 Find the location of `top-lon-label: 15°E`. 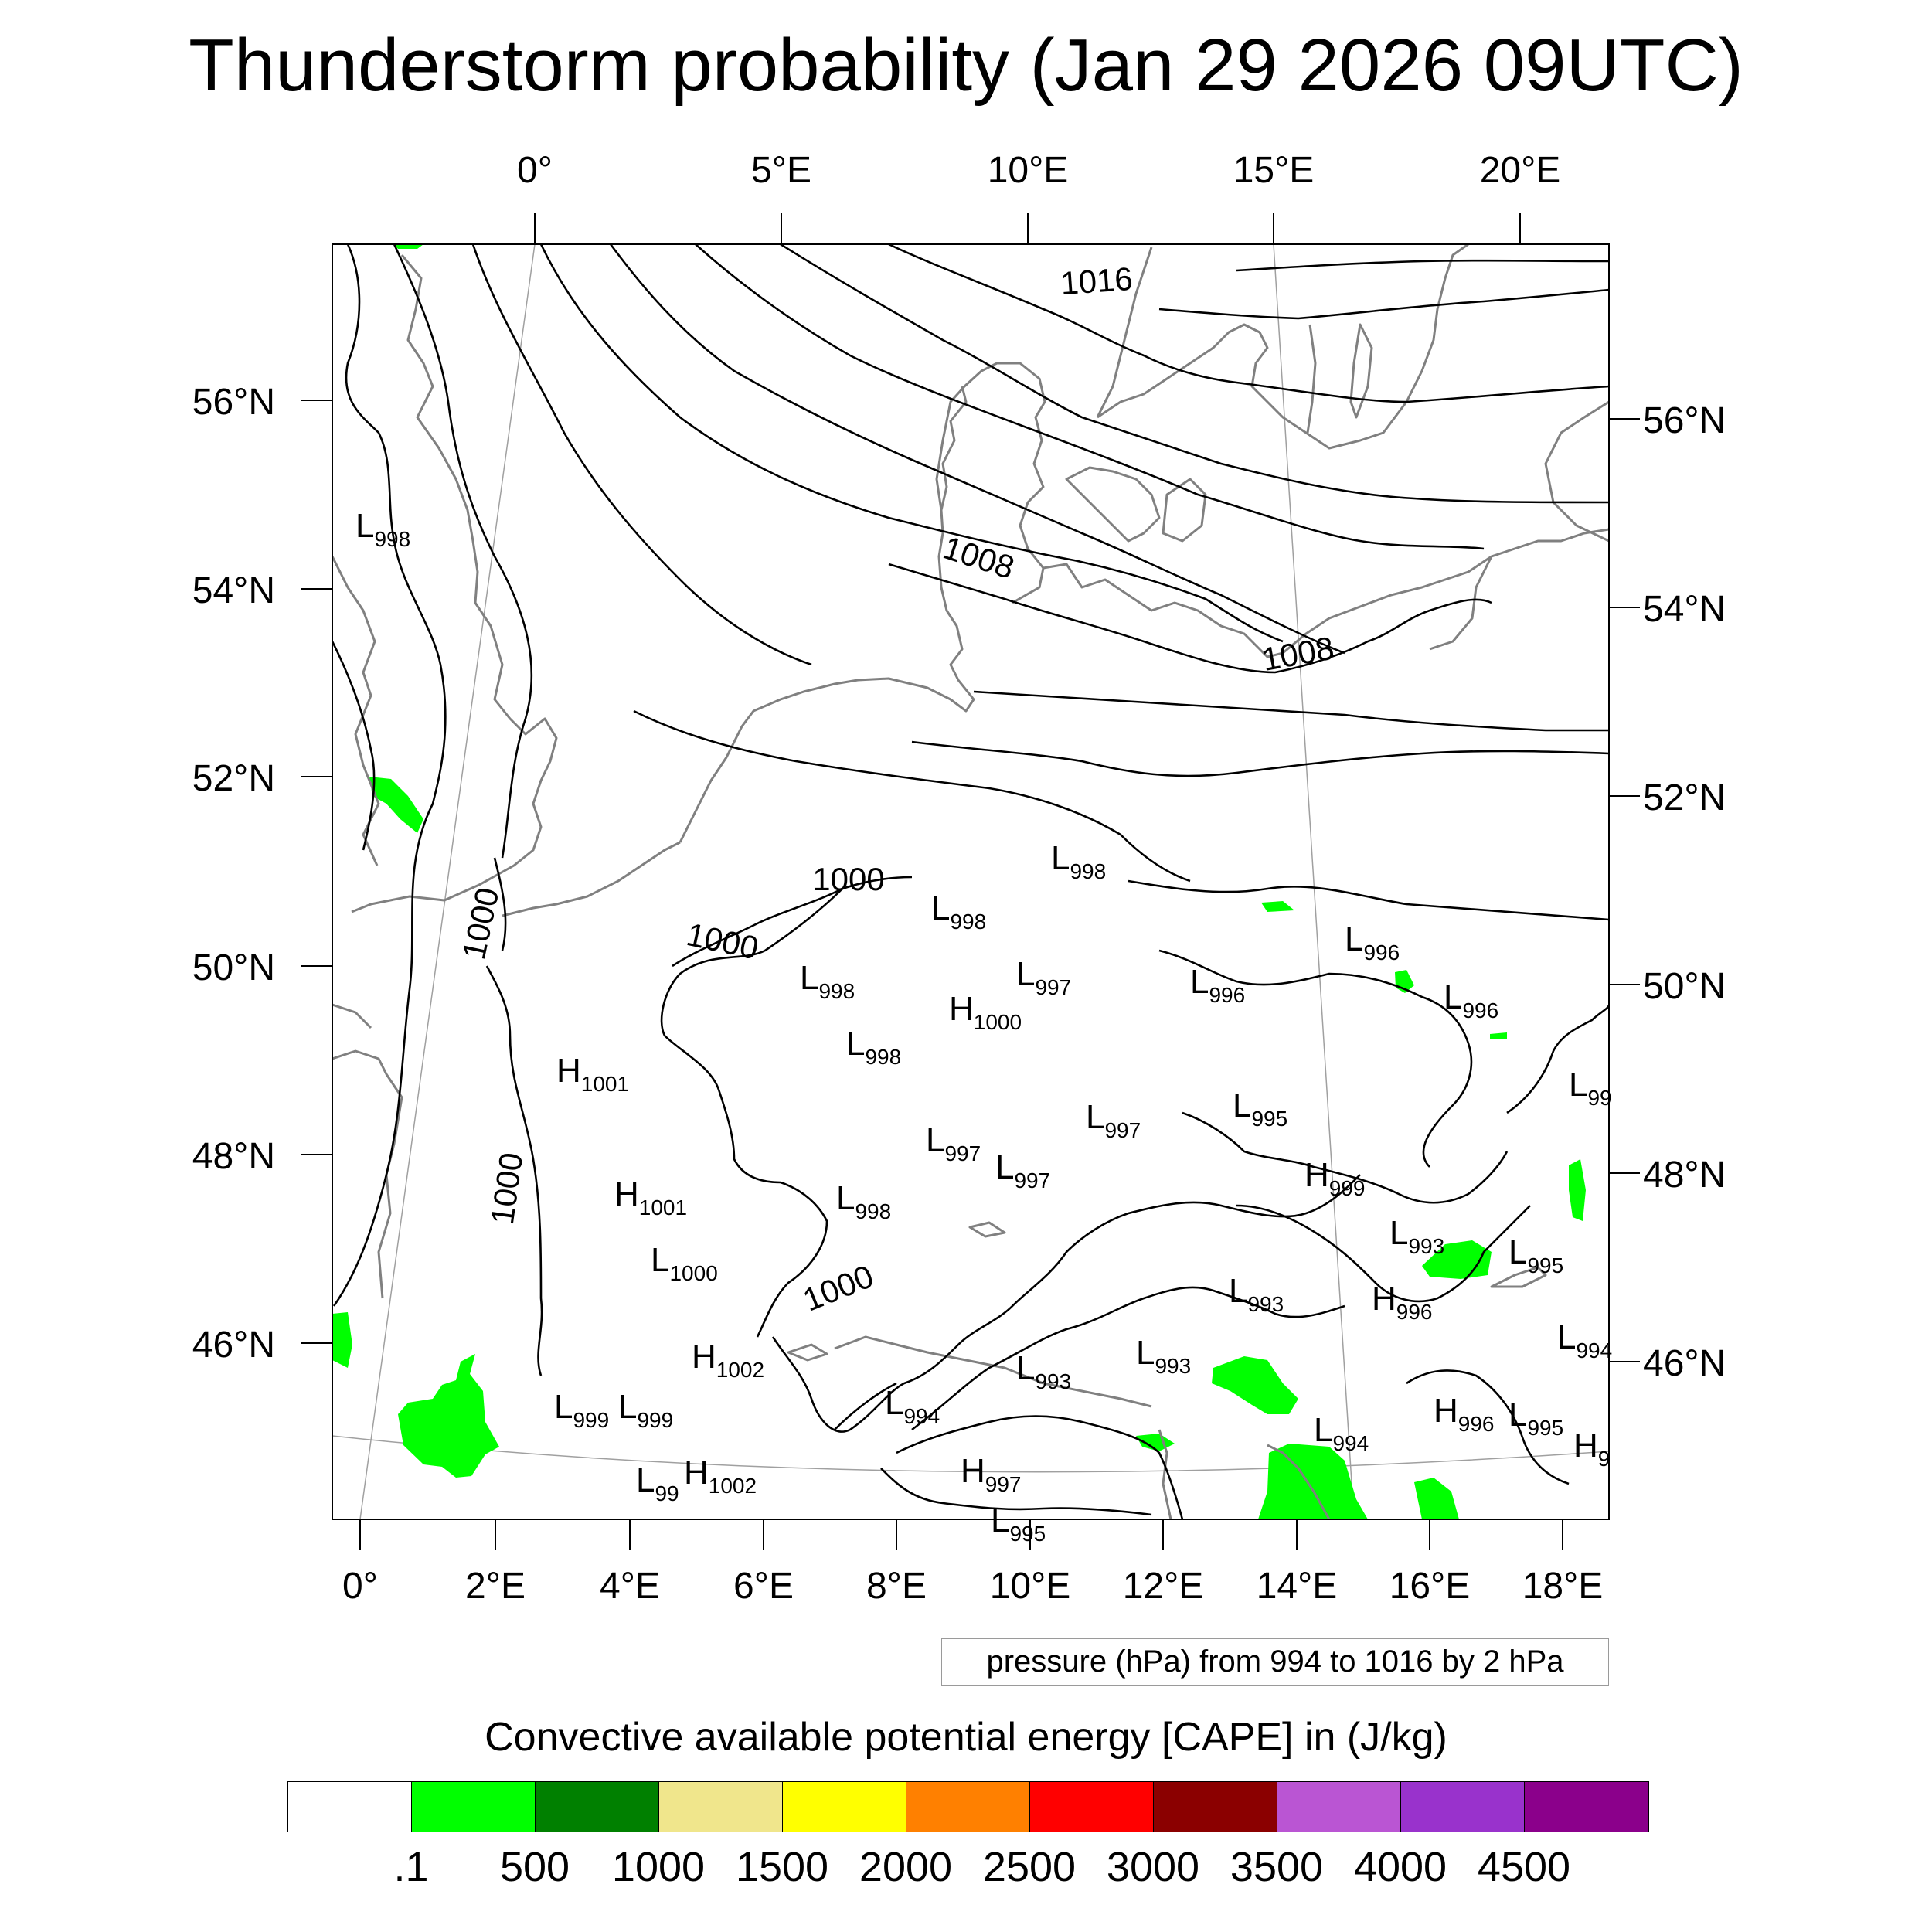

top-lon-label: 15°E is located at coordinates (1274, 170).